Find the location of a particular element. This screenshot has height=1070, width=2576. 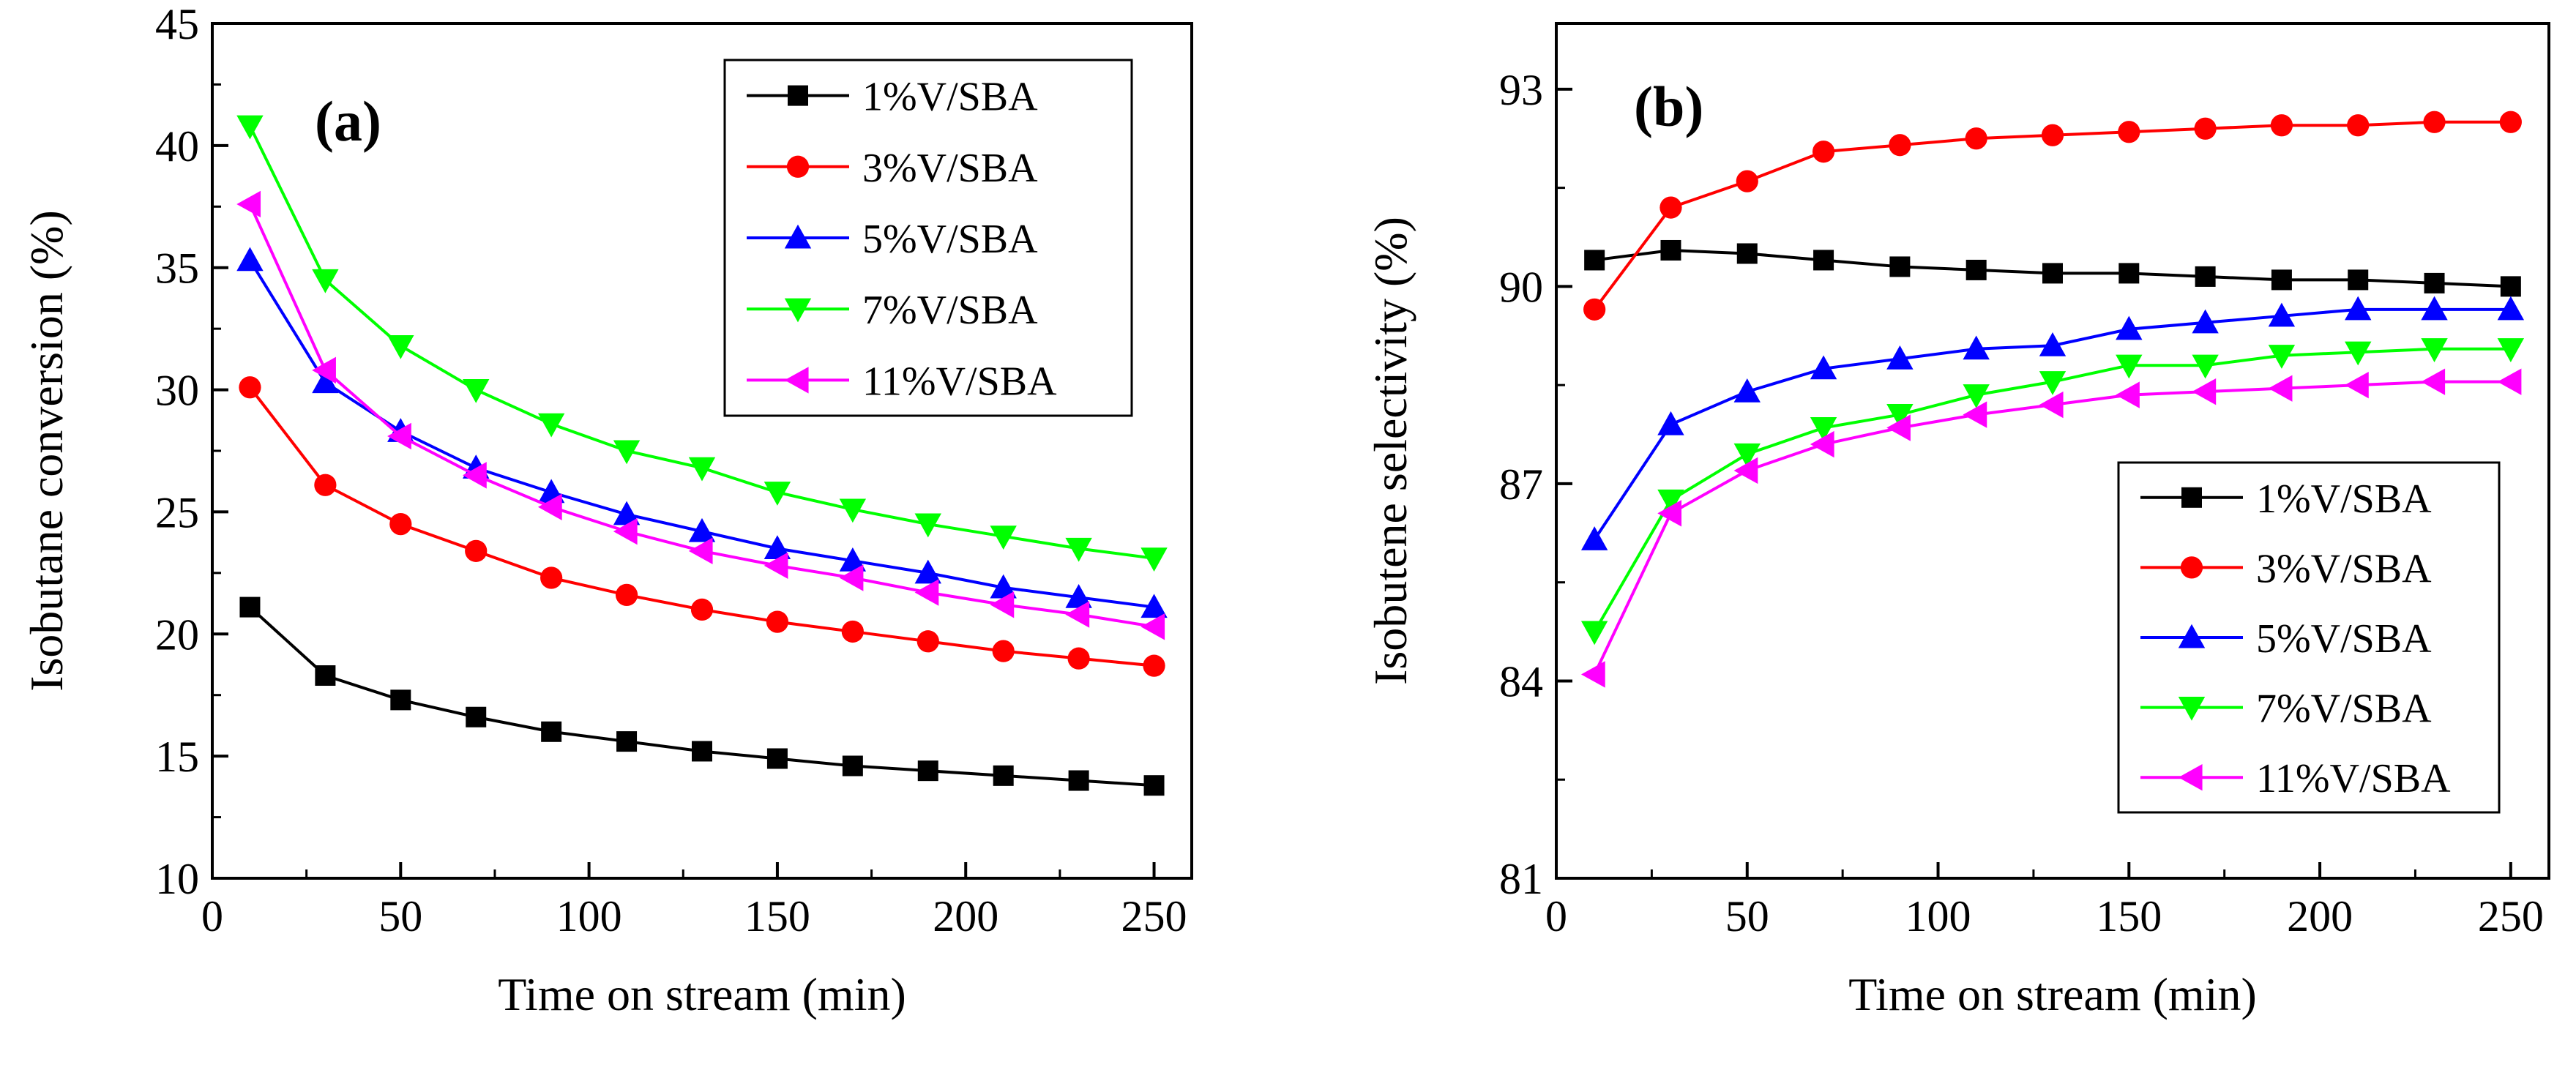

panel-b-x-tick-label: 100 is located at coordinates (1938, 916).